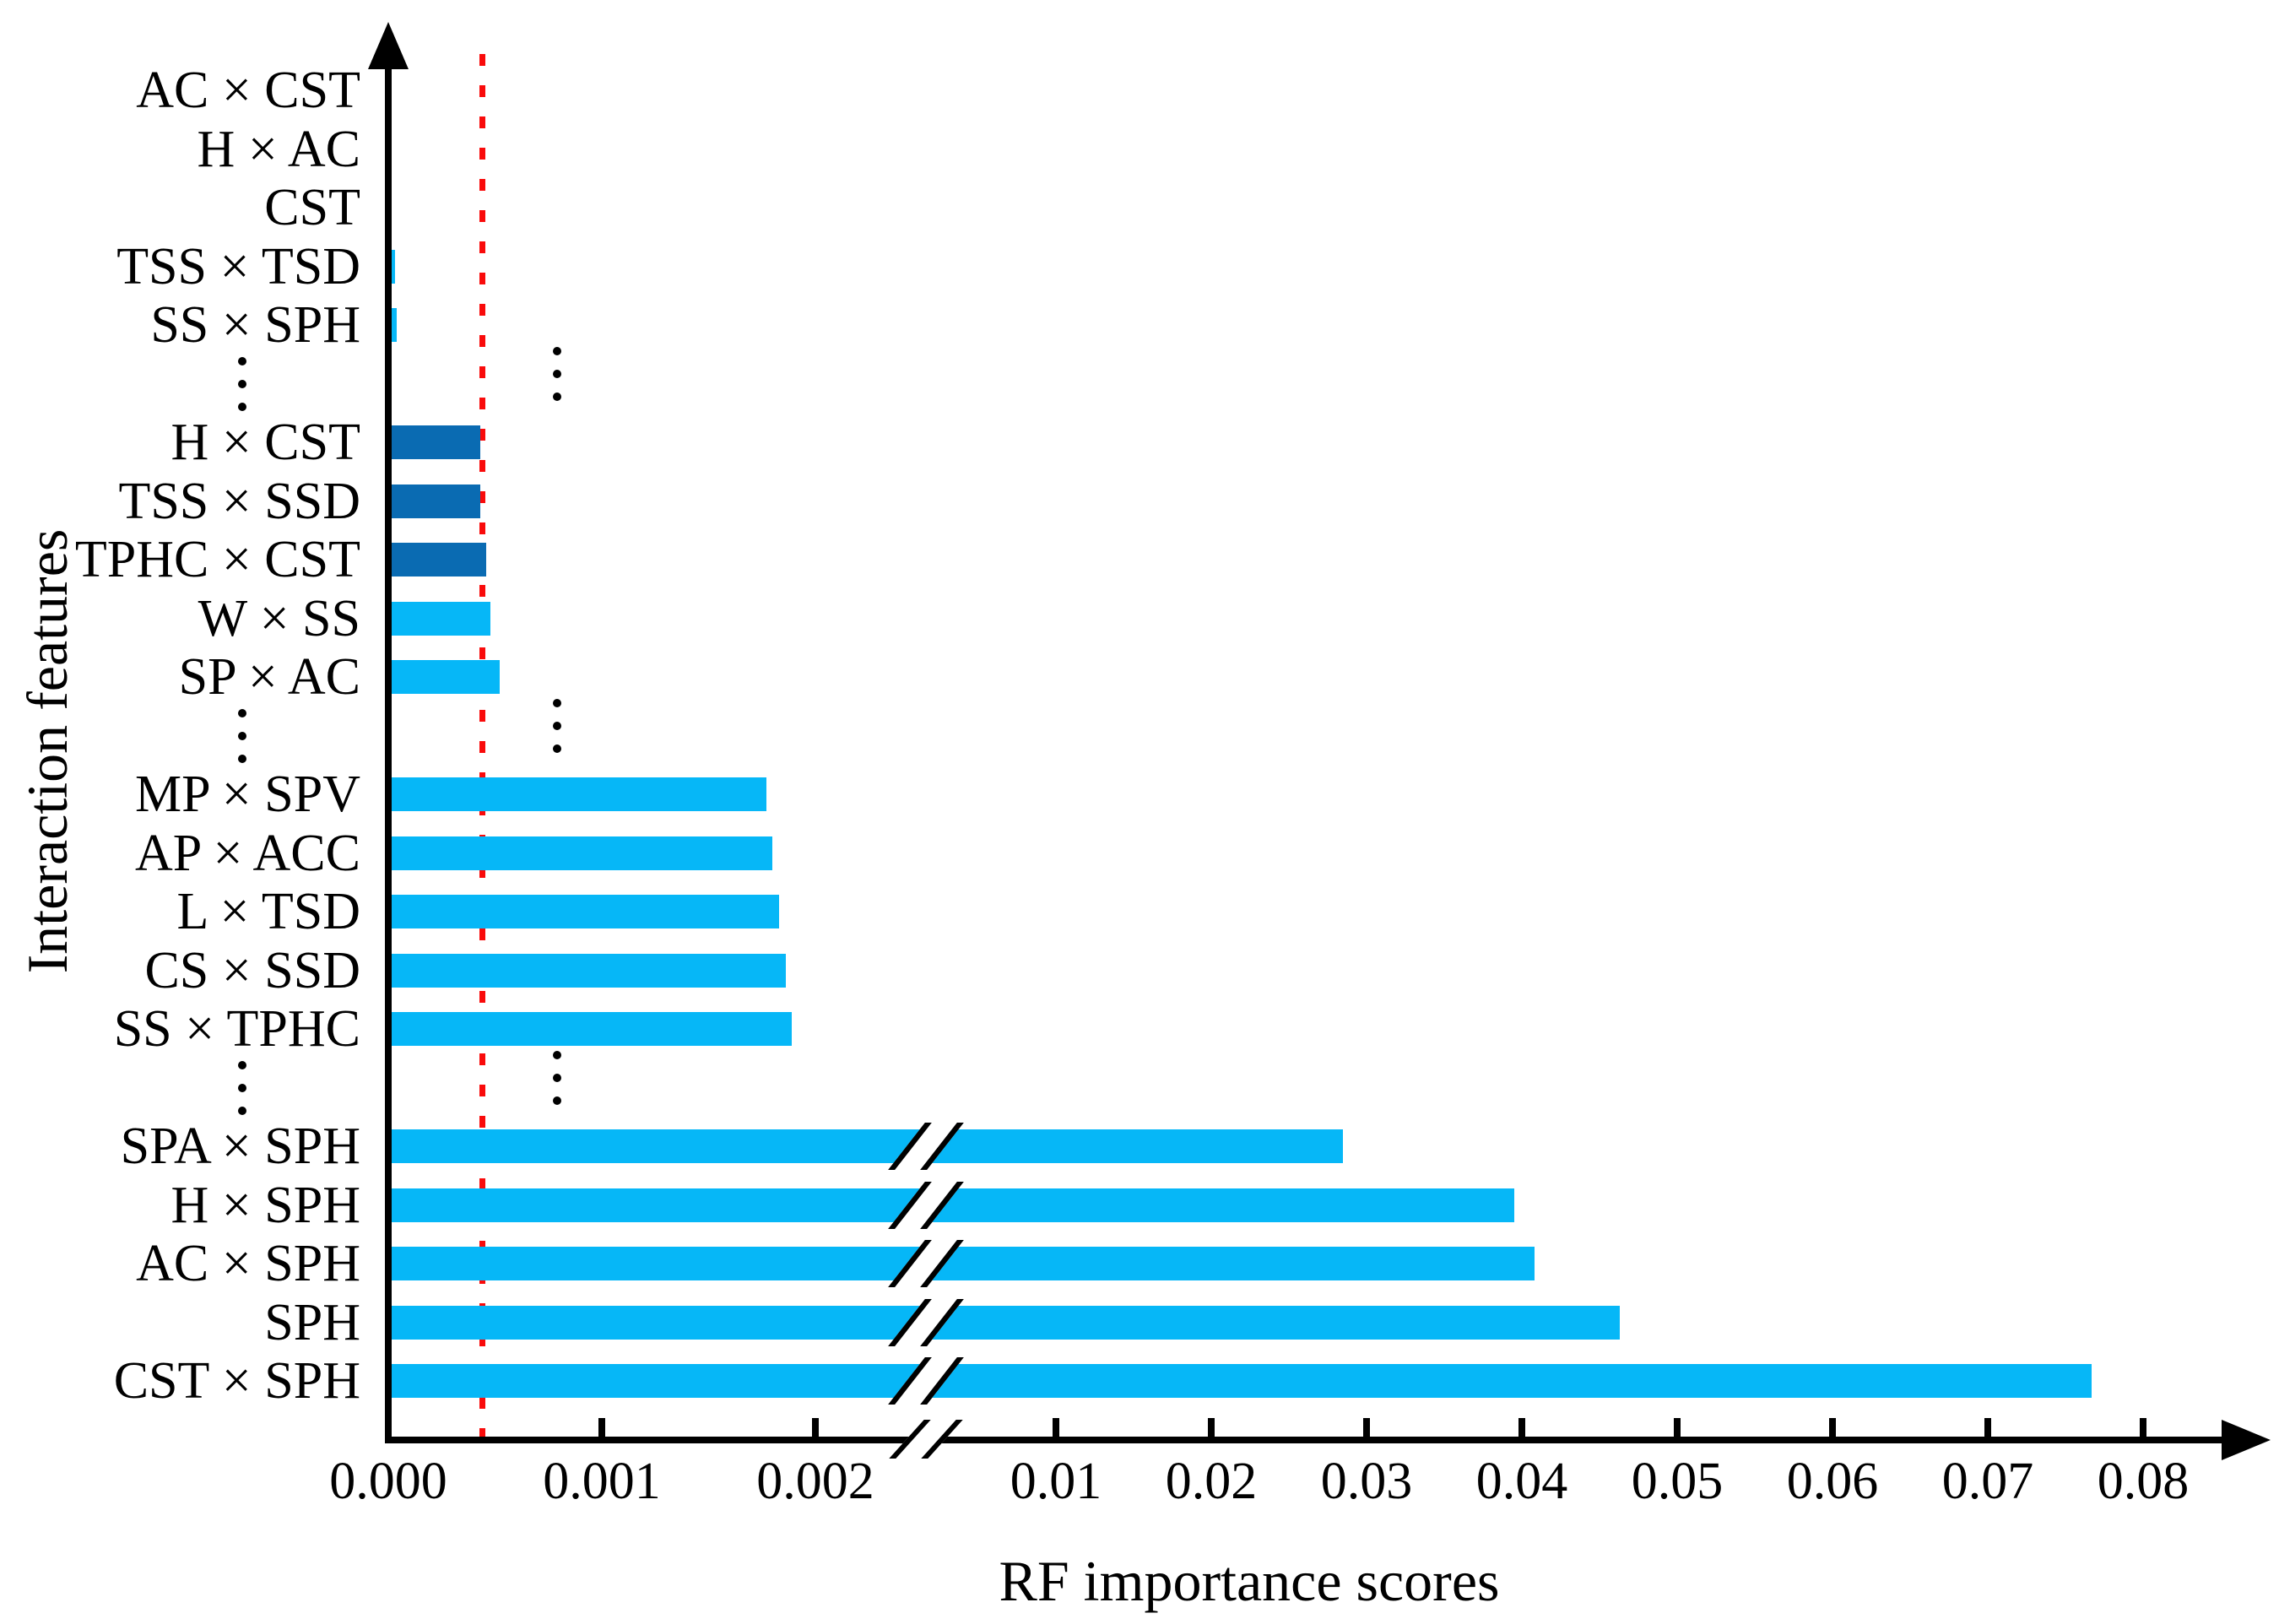 The image size is (2279, 1624). I want to click on row-label: CST, so click(312, 207).